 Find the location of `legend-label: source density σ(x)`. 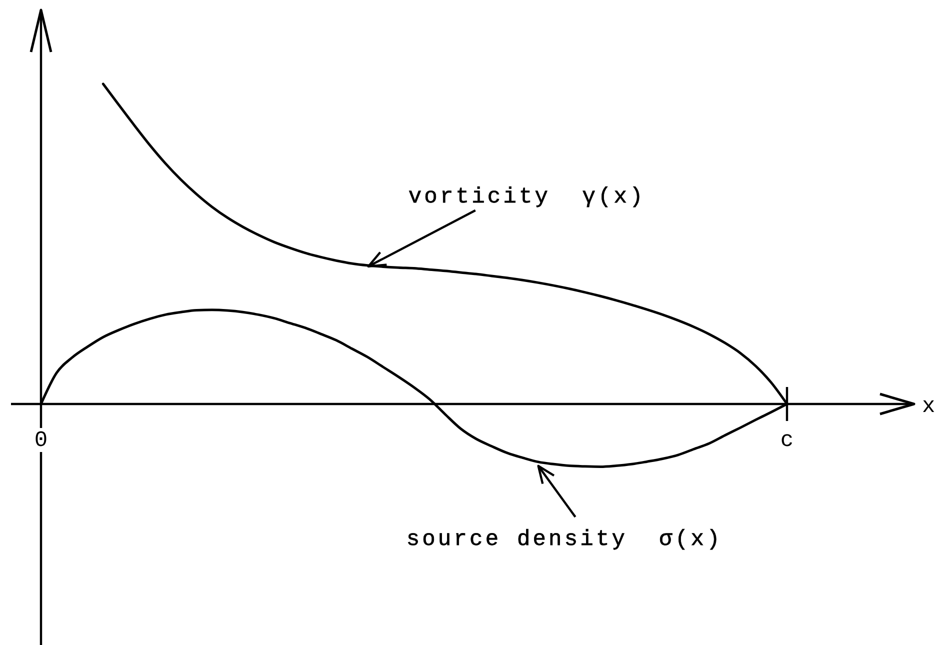

legend-label: source density σ(x) is located at coordinates (564, 539).